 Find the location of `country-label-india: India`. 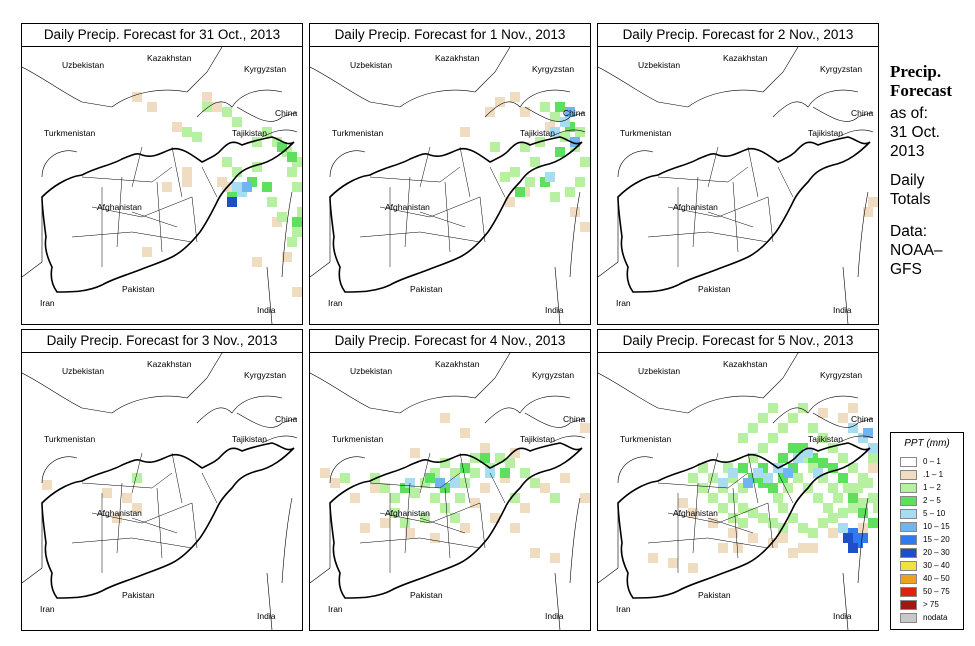

country-label-india: India is located at coordinates (266, 310).